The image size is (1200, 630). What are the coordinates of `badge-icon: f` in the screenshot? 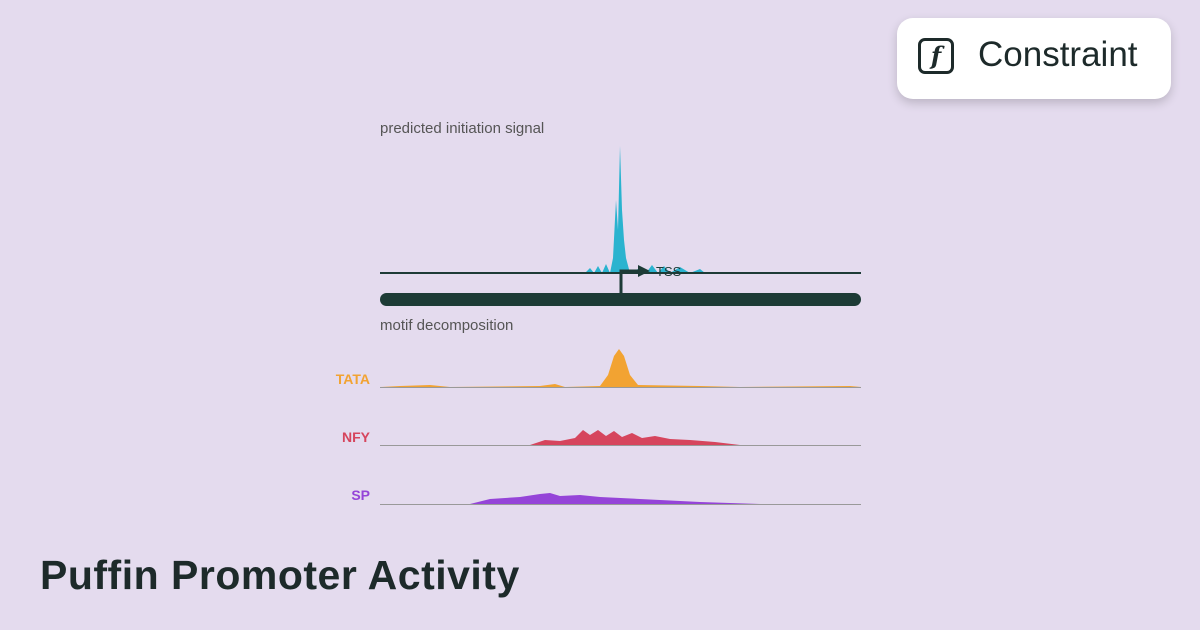 It's located at (936, 56).